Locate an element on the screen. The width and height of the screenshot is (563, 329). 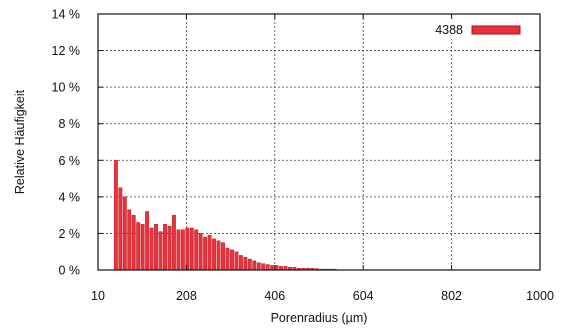
x-tick-label: 604 is located at coordinates (363, 296).